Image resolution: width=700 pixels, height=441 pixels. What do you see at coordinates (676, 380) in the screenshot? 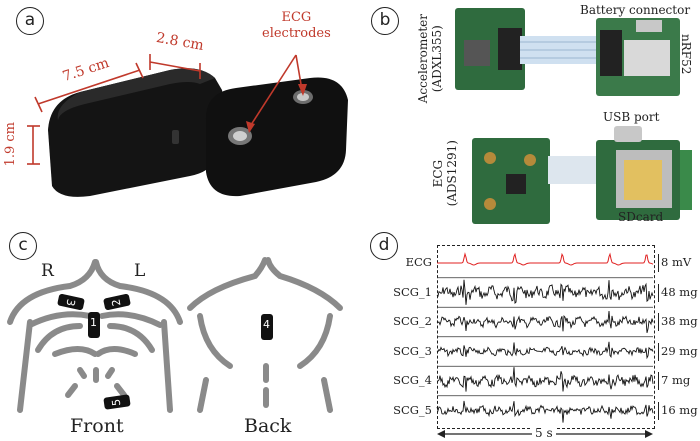
I see `scale-value-scg-4: 7 mg` at bounding box center [676, 380].